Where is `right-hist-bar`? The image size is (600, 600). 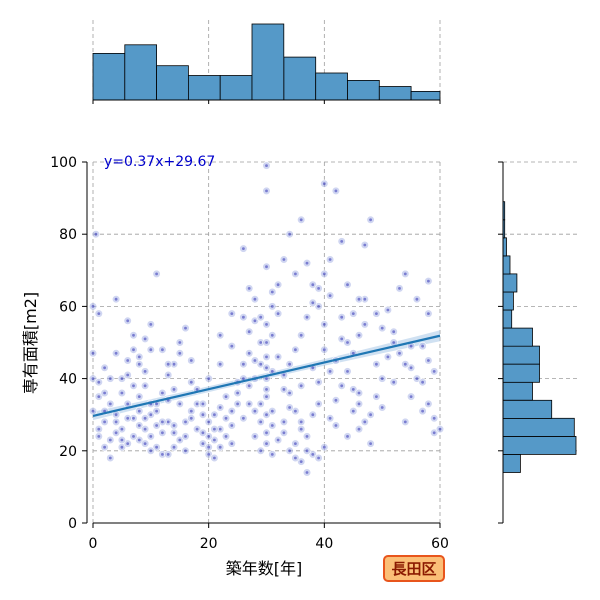
right-hist-bar is located at coordinates (507, 319).